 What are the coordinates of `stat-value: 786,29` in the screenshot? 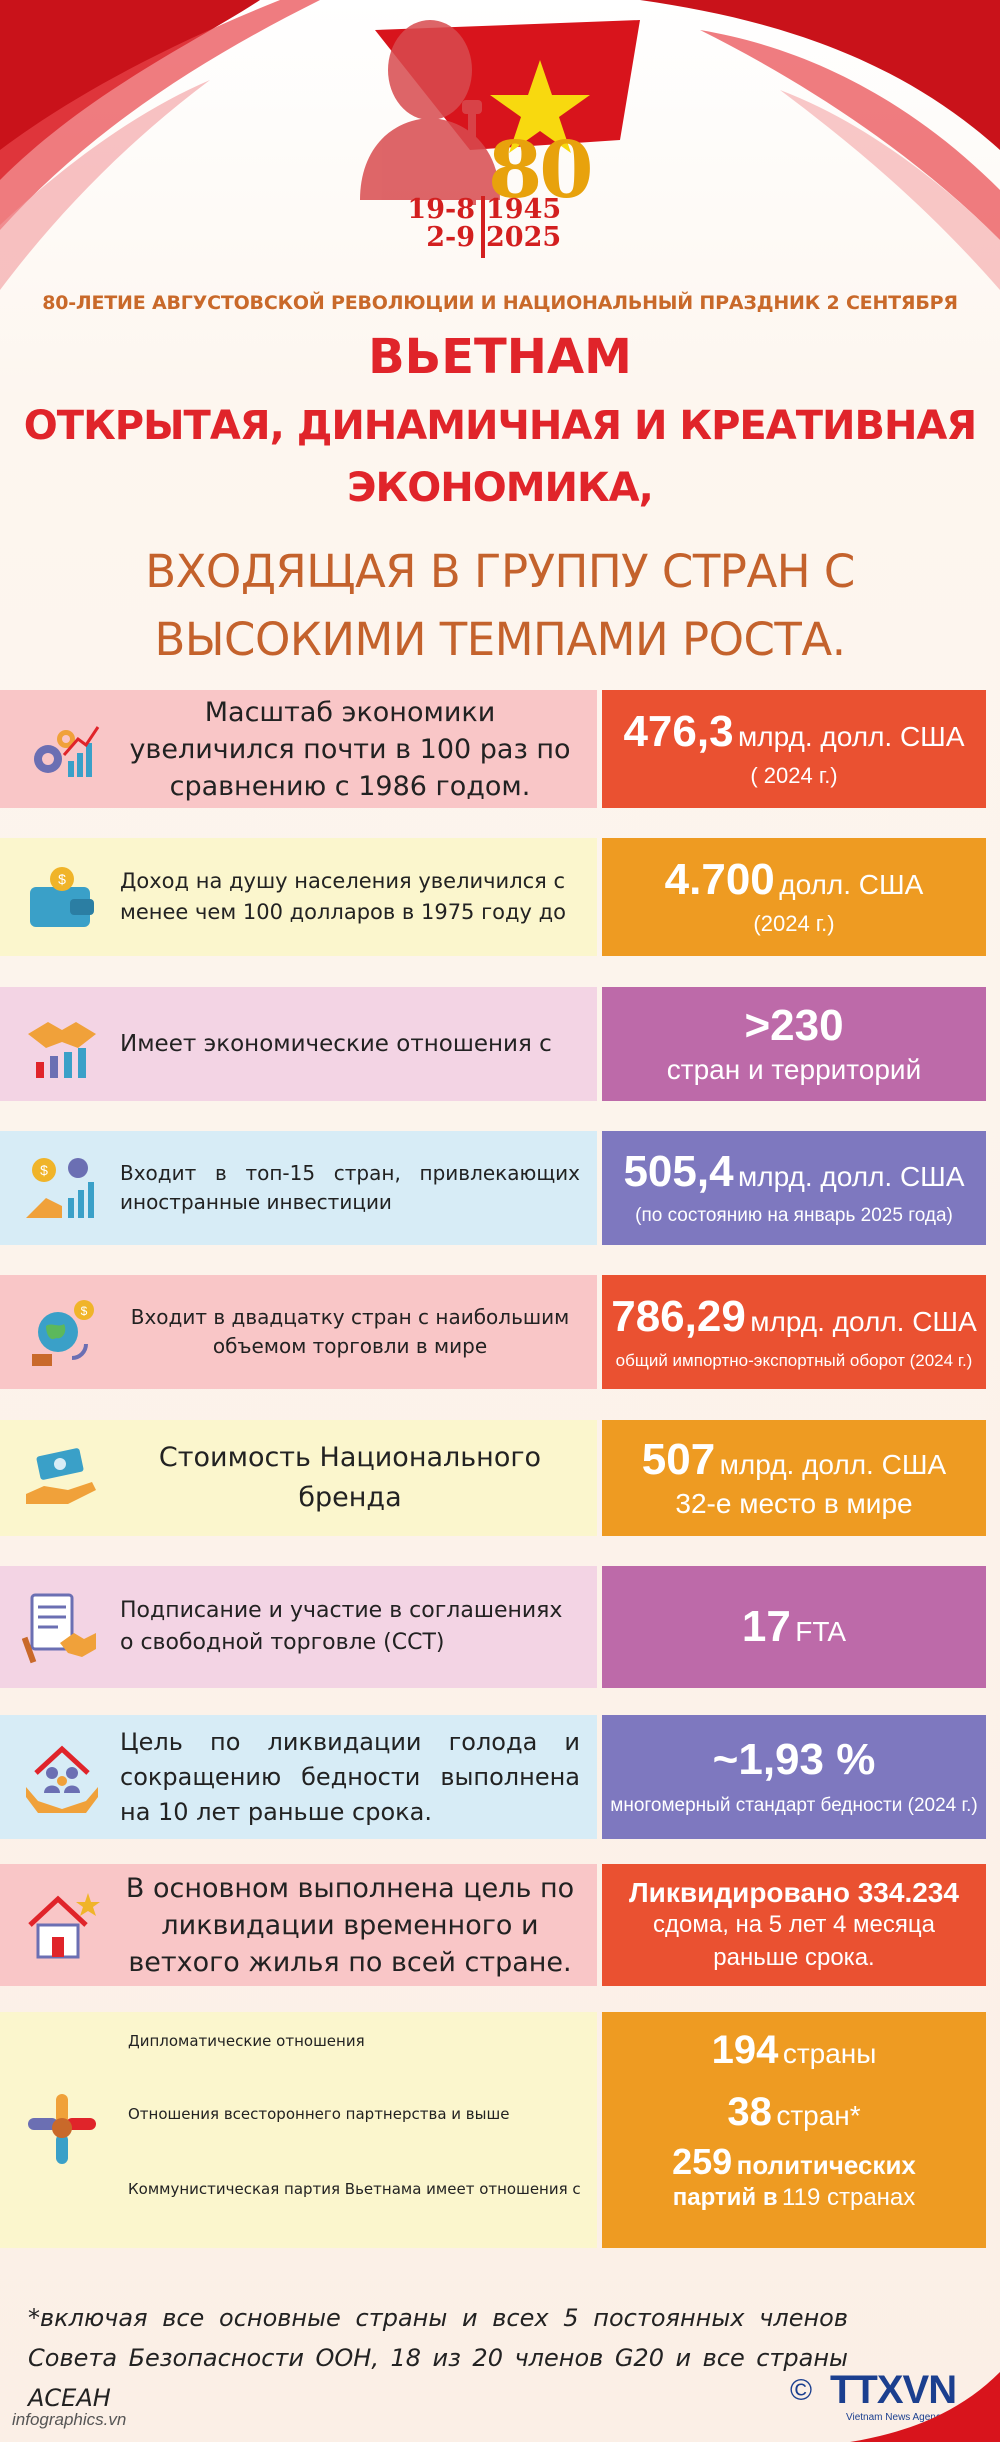 It's located at (678, 1317).